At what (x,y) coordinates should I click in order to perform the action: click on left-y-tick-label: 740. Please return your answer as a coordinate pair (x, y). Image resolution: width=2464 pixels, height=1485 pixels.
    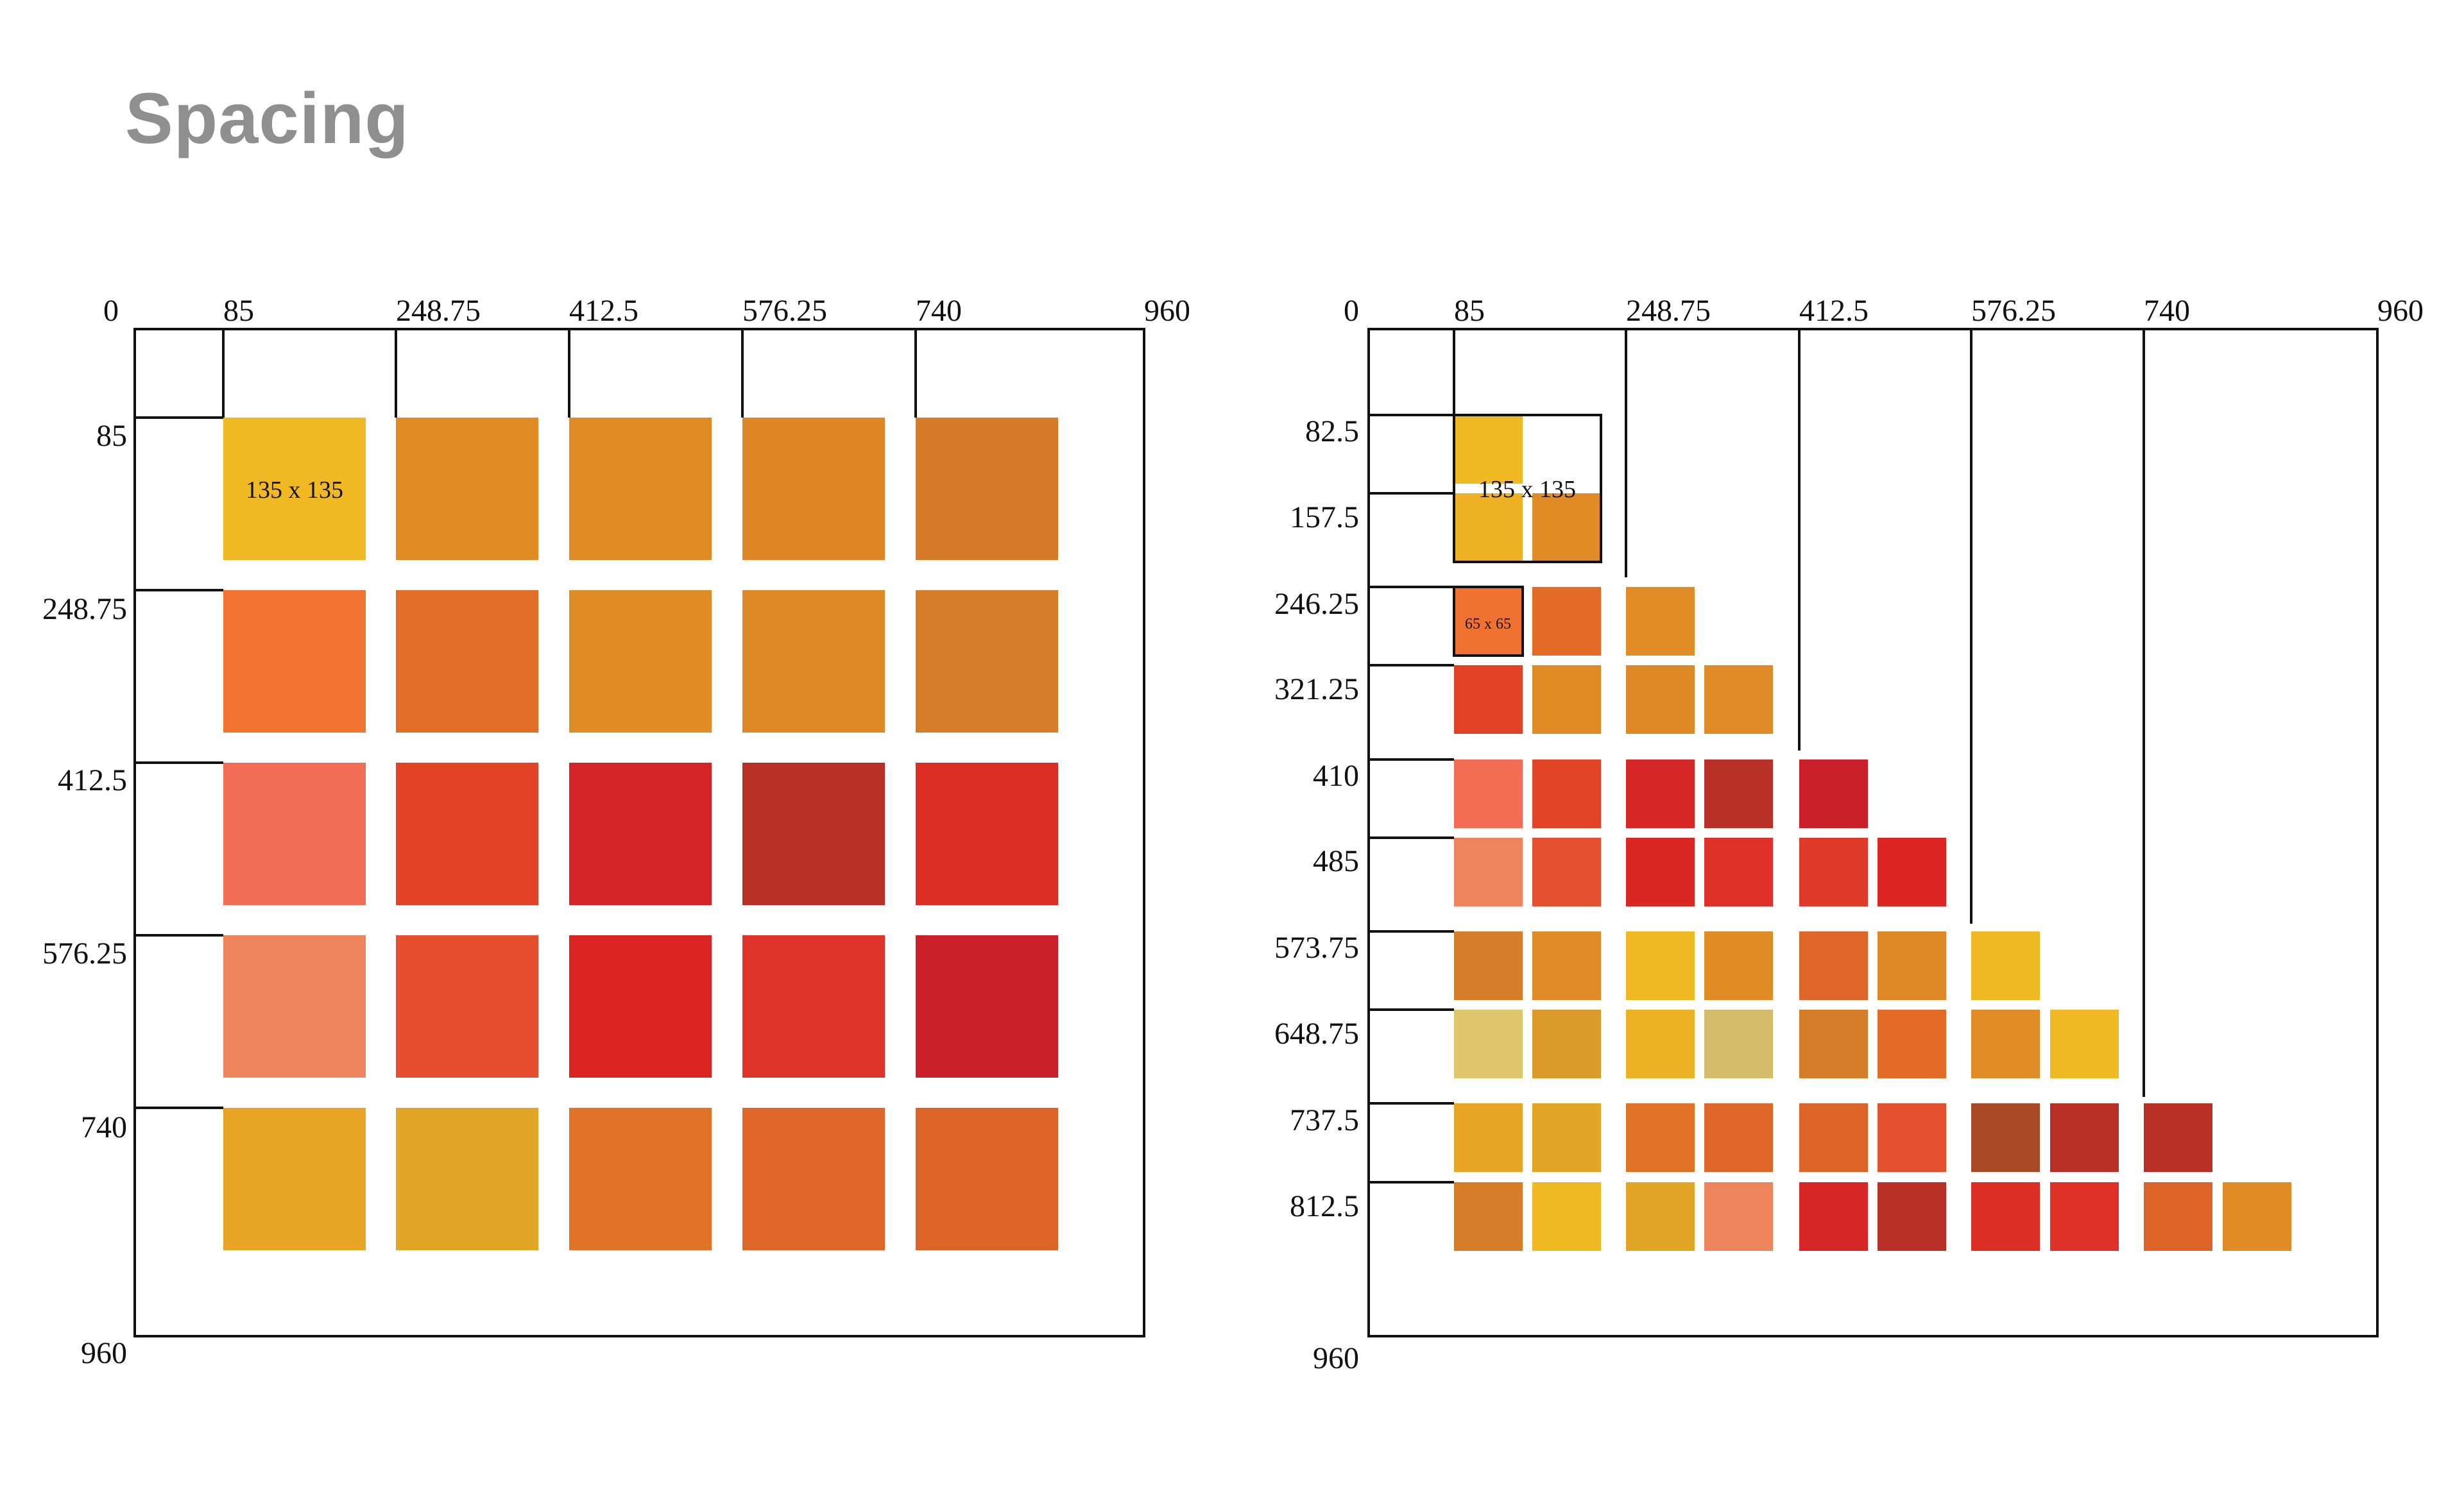
    Looking at the image, I should click on (104, 1127).